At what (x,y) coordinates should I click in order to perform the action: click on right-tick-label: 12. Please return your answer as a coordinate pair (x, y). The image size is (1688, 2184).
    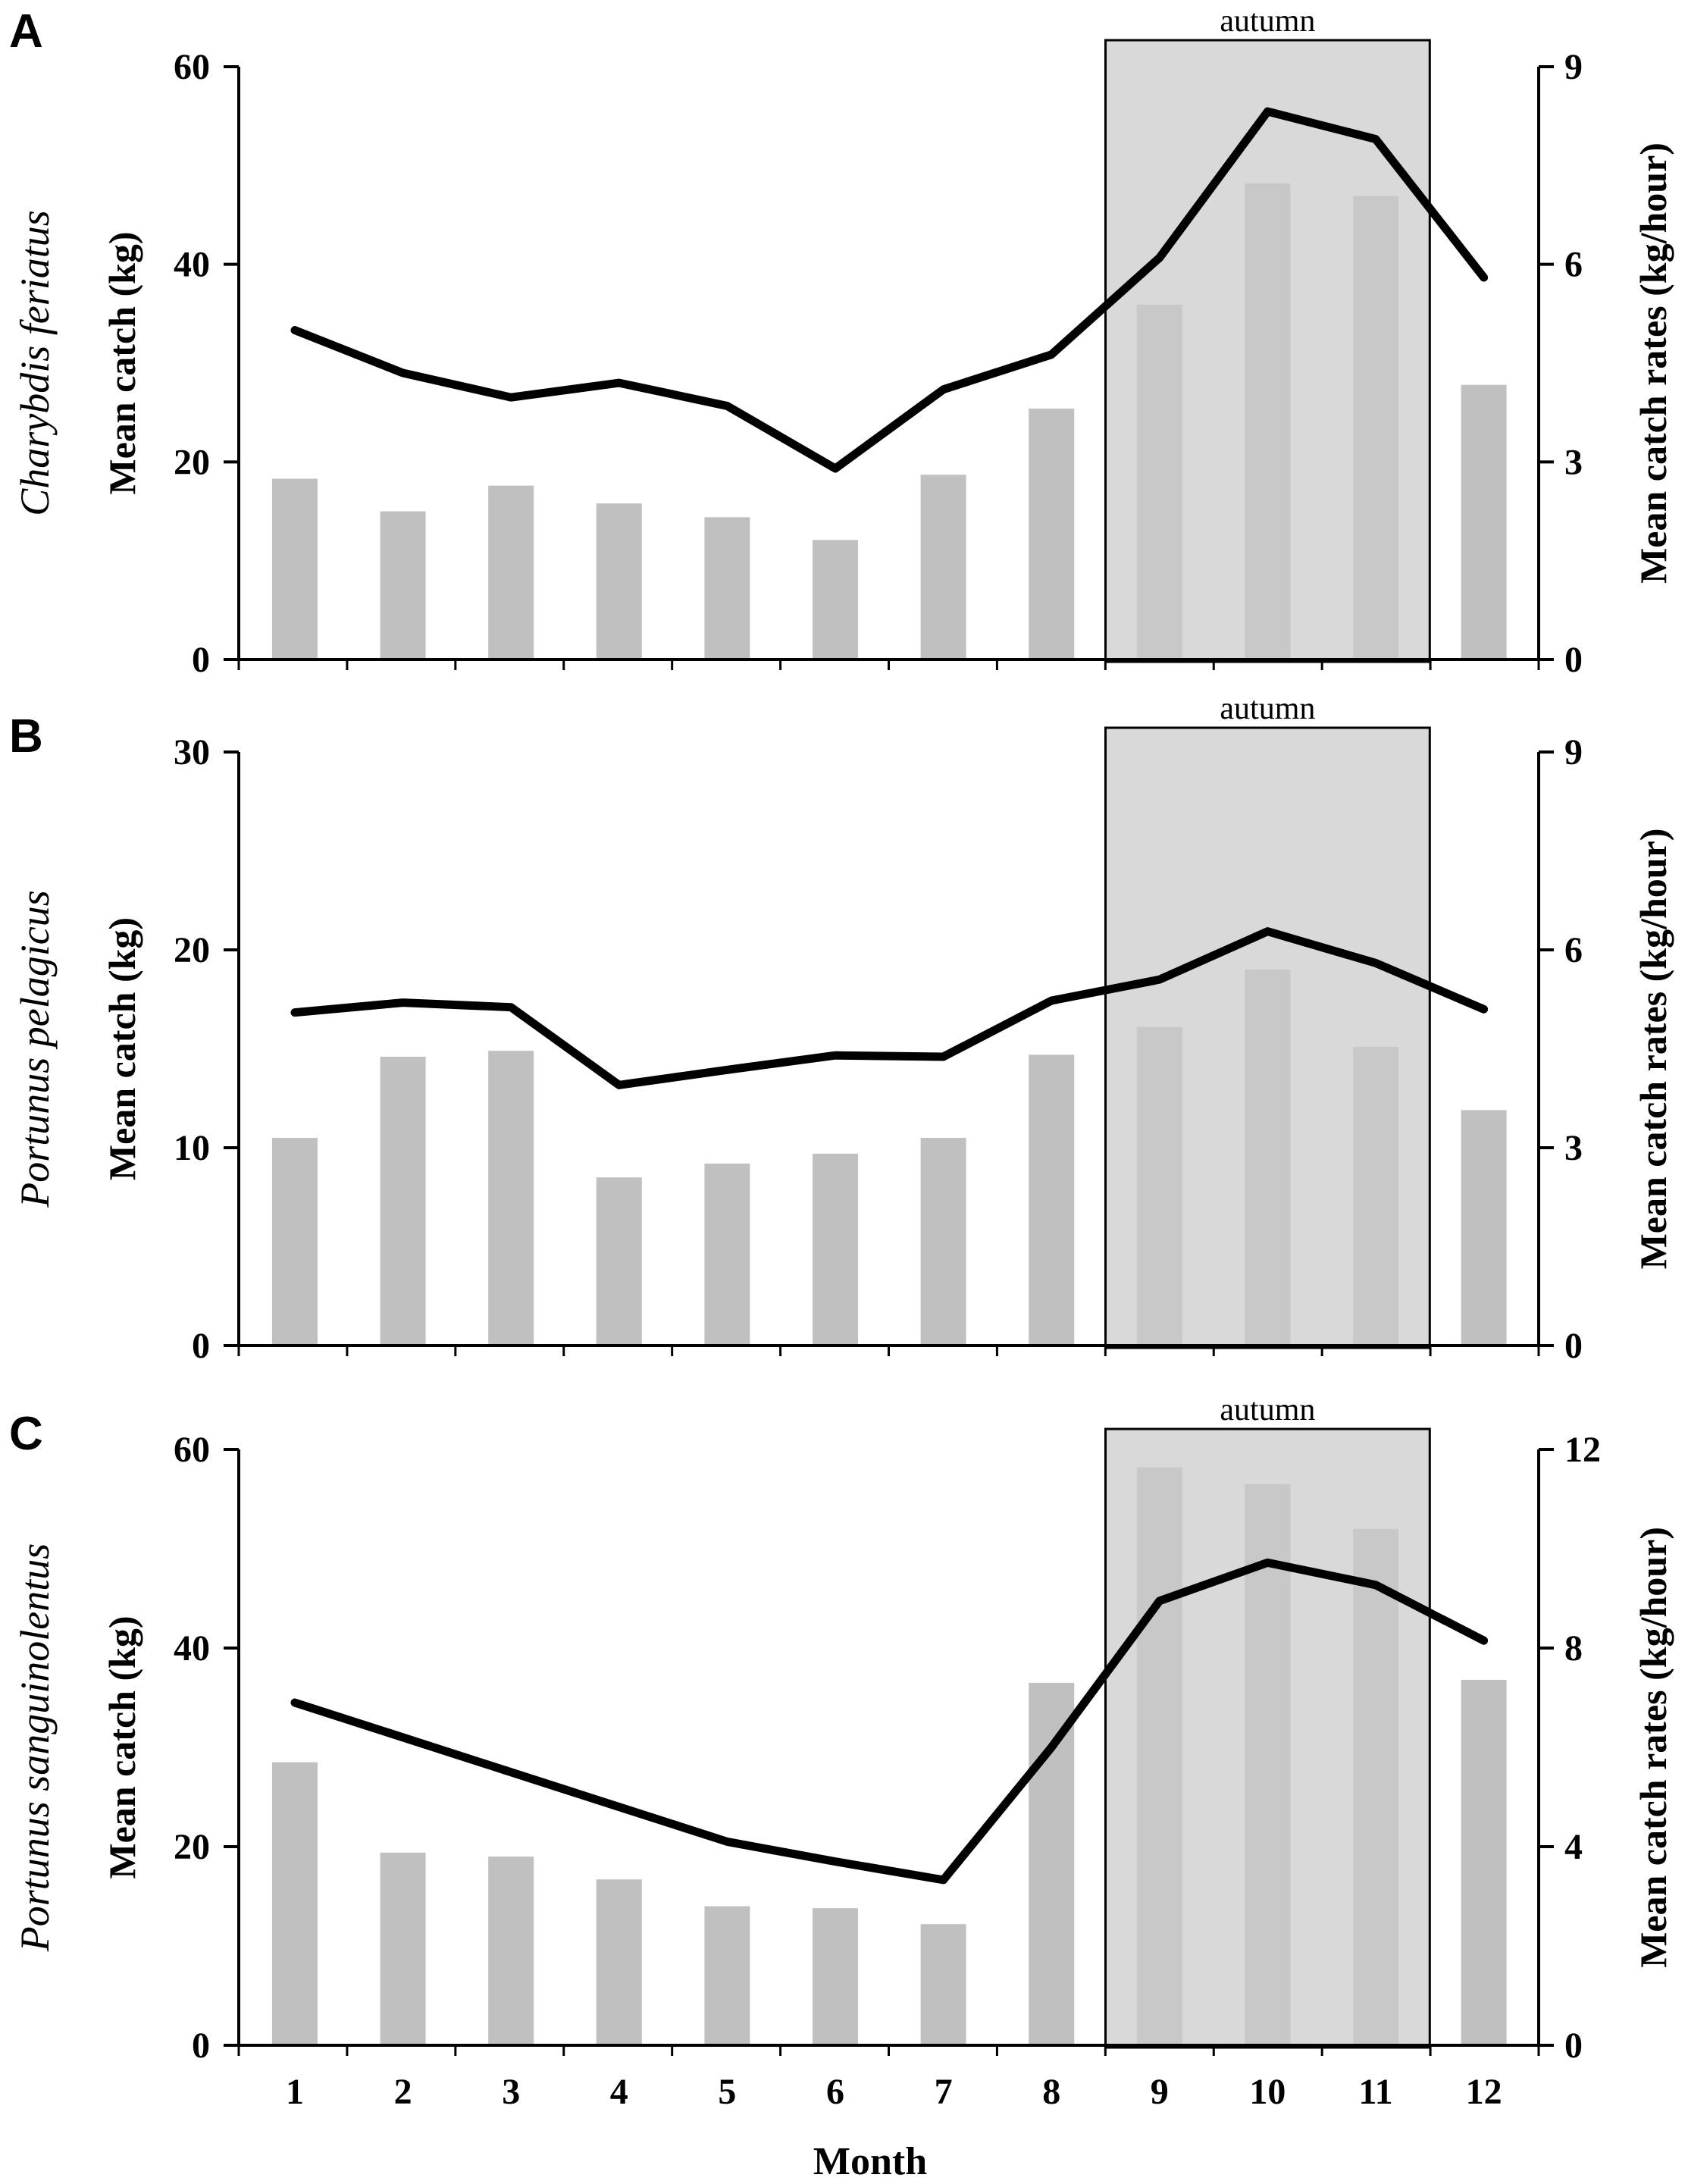
    Looking at the image, I should click on (1582, 1450).